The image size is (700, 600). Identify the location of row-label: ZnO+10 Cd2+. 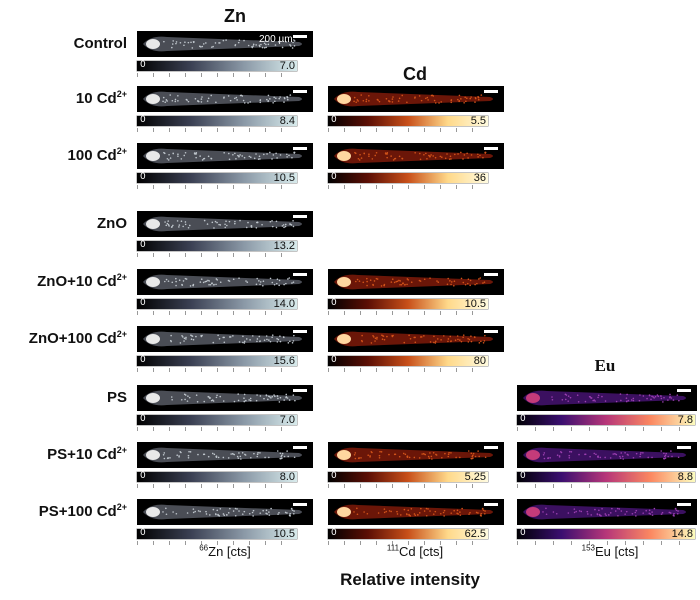
(82, 281).